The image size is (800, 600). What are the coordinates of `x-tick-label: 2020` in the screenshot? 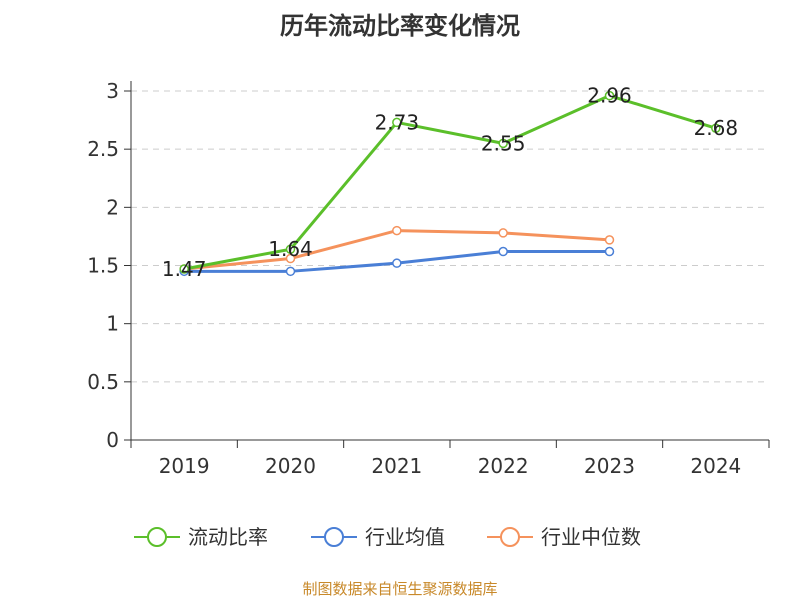 It's located at (290, 466).